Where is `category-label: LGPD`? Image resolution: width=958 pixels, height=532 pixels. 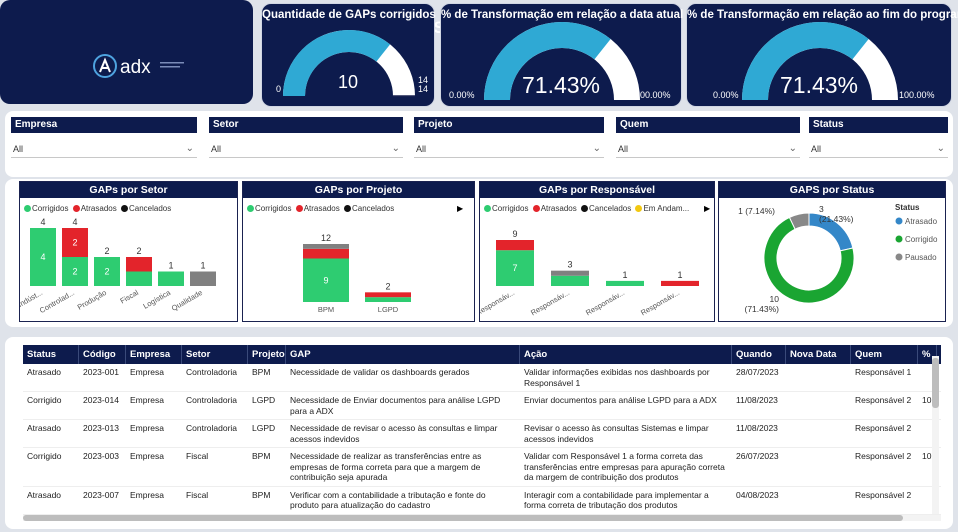 category-label: LGPD is located at coordinates (388, 309).